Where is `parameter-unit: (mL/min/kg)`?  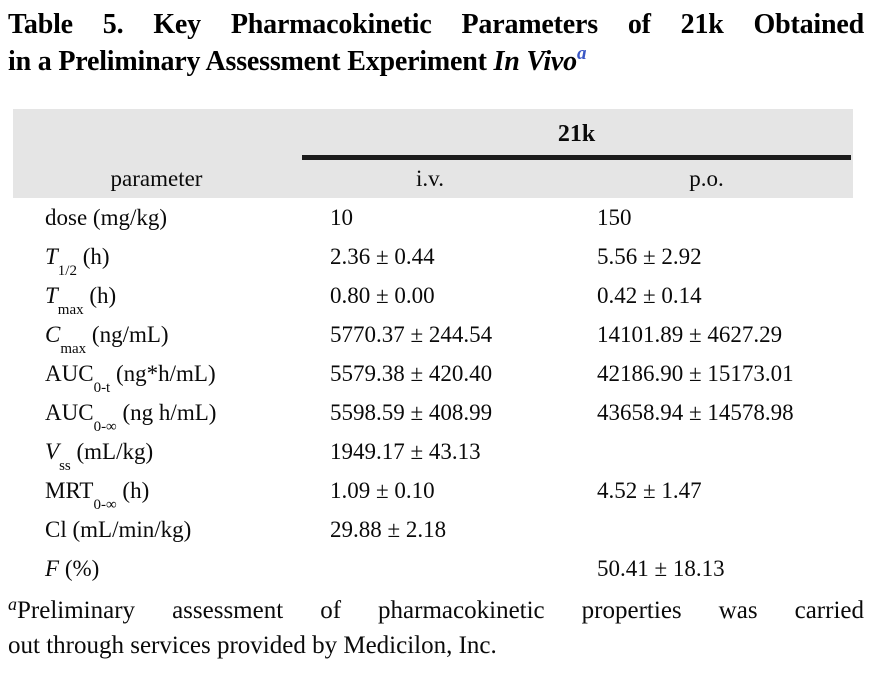
parameter-unit: (mL/min/kg) is located at coordinates (129, 529).